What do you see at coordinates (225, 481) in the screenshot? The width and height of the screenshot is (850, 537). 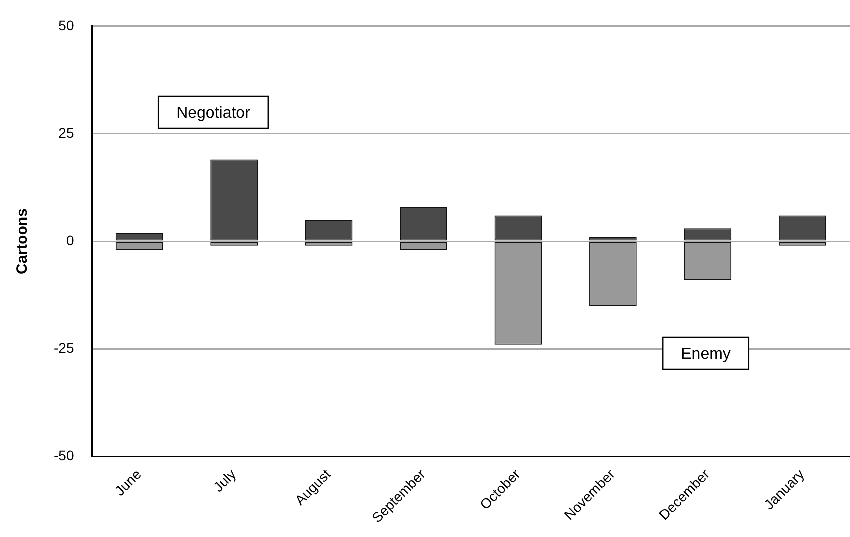 I see `x-tick-label: July` at bounding box center [225, 481].